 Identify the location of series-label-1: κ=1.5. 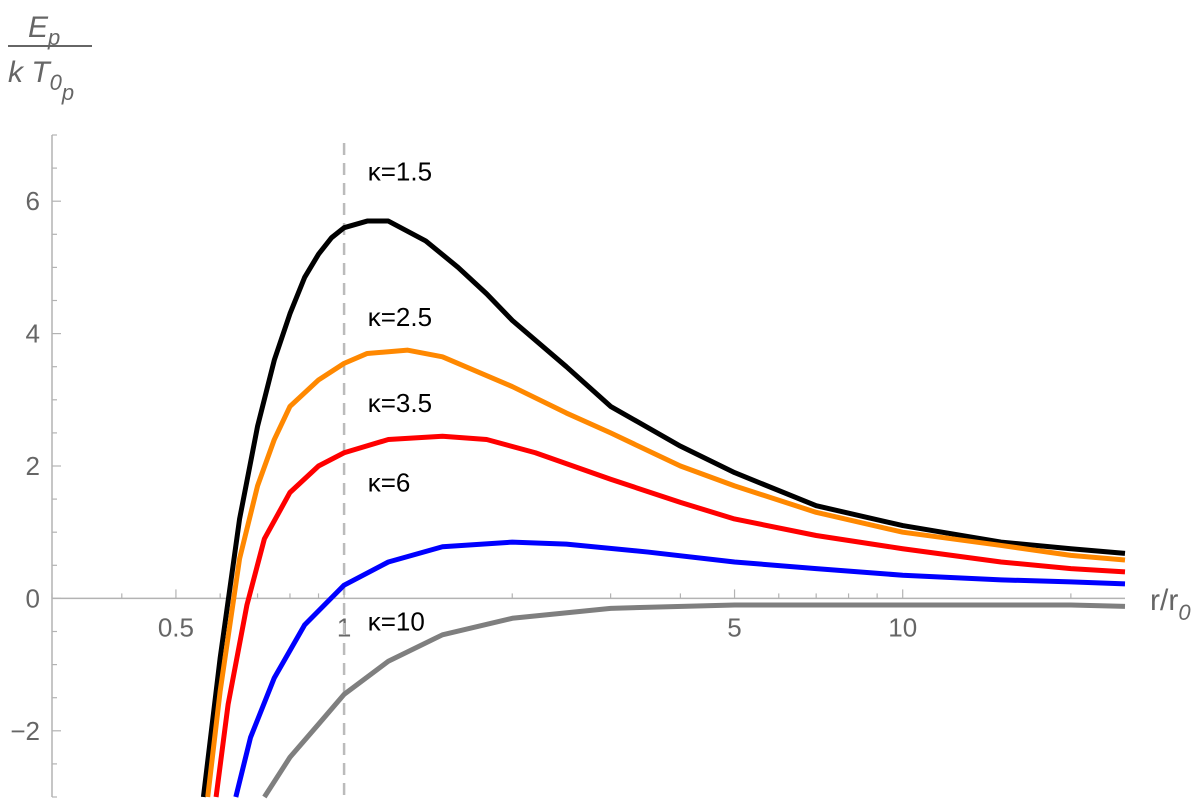
(400, 171).